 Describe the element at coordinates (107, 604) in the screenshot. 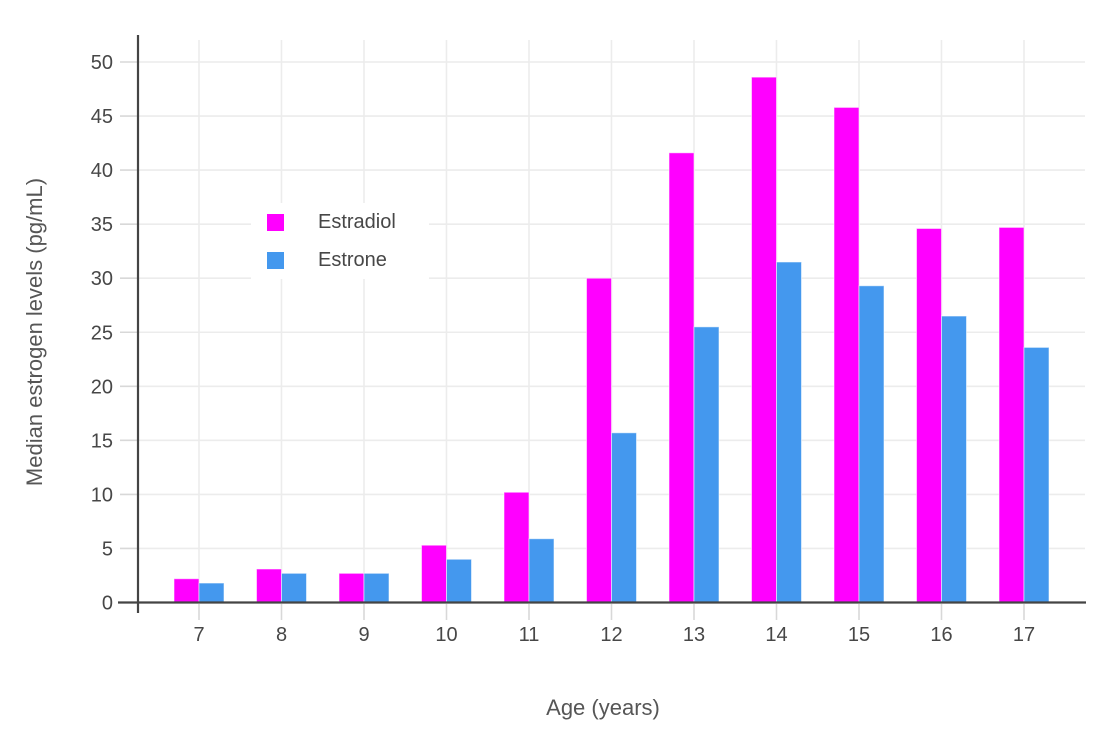

I see `y-tick-label: 0` at that location.